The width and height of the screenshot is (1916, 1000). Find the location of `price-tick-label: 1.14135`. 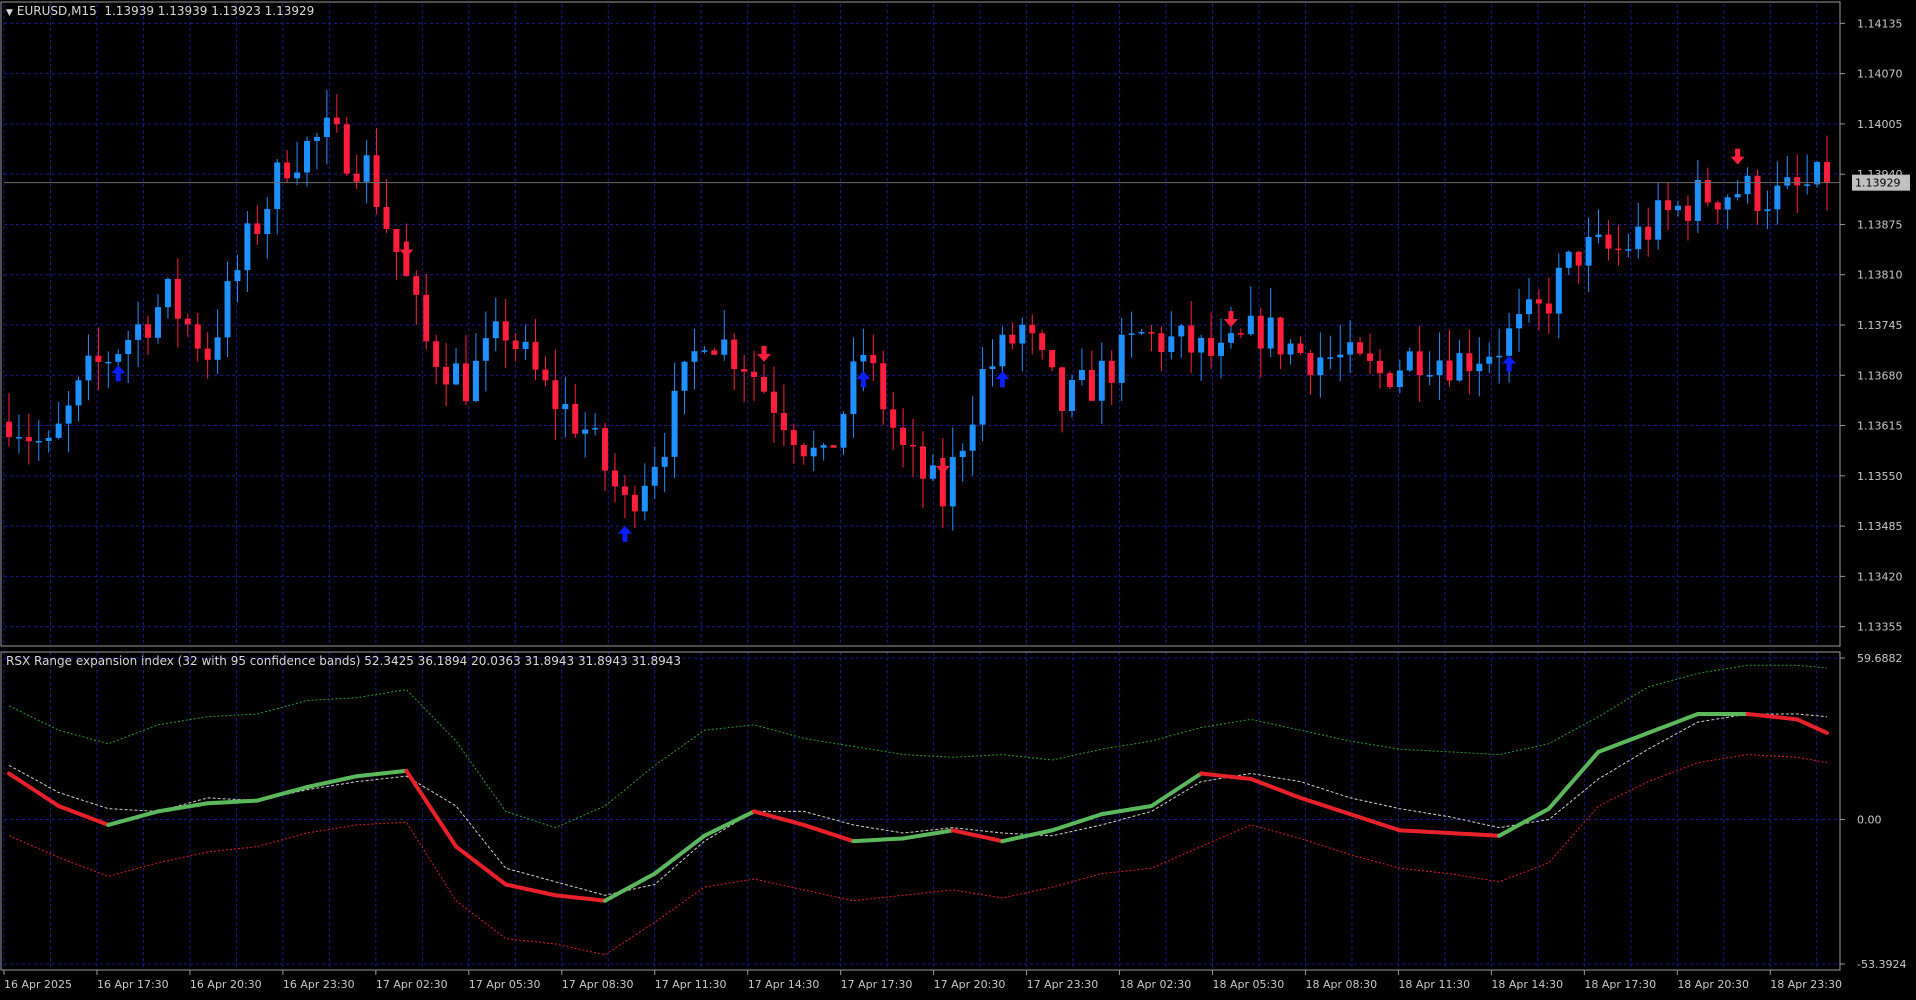

price-tick-label: 1.14135 is located at coordinates (1880, 23).